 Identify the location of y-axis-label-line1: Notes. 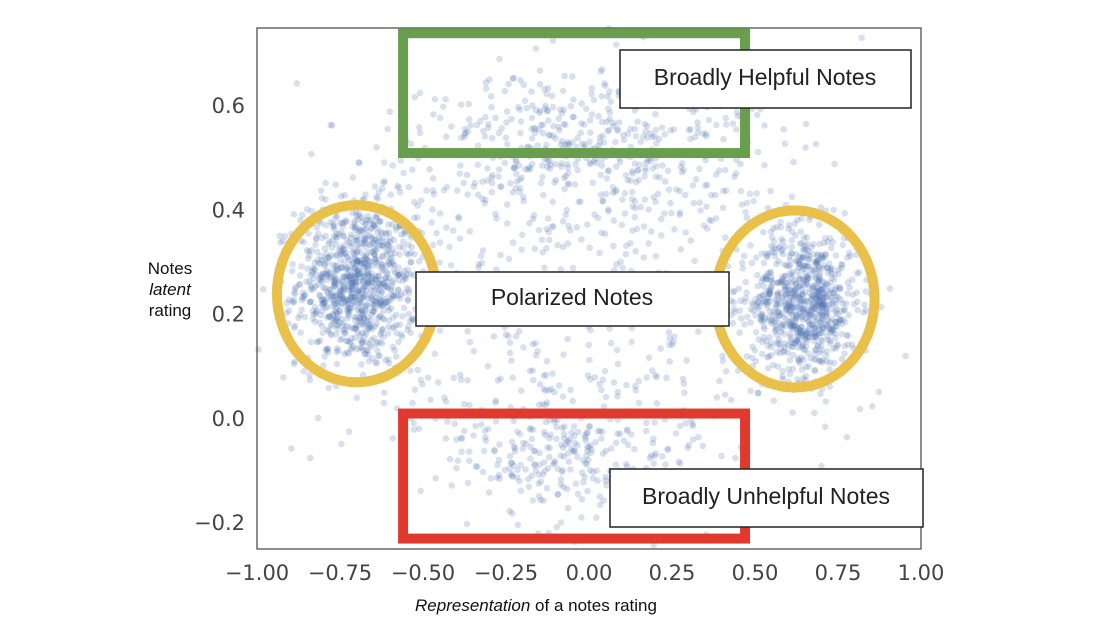
(170, 268).